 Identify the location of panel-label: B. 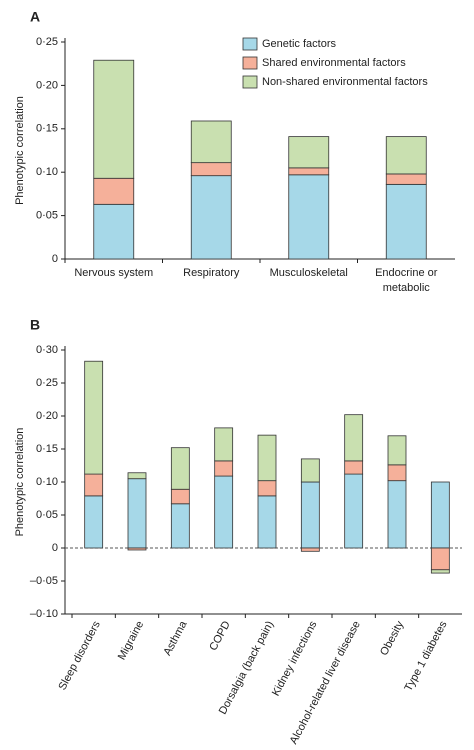
(35, 325).